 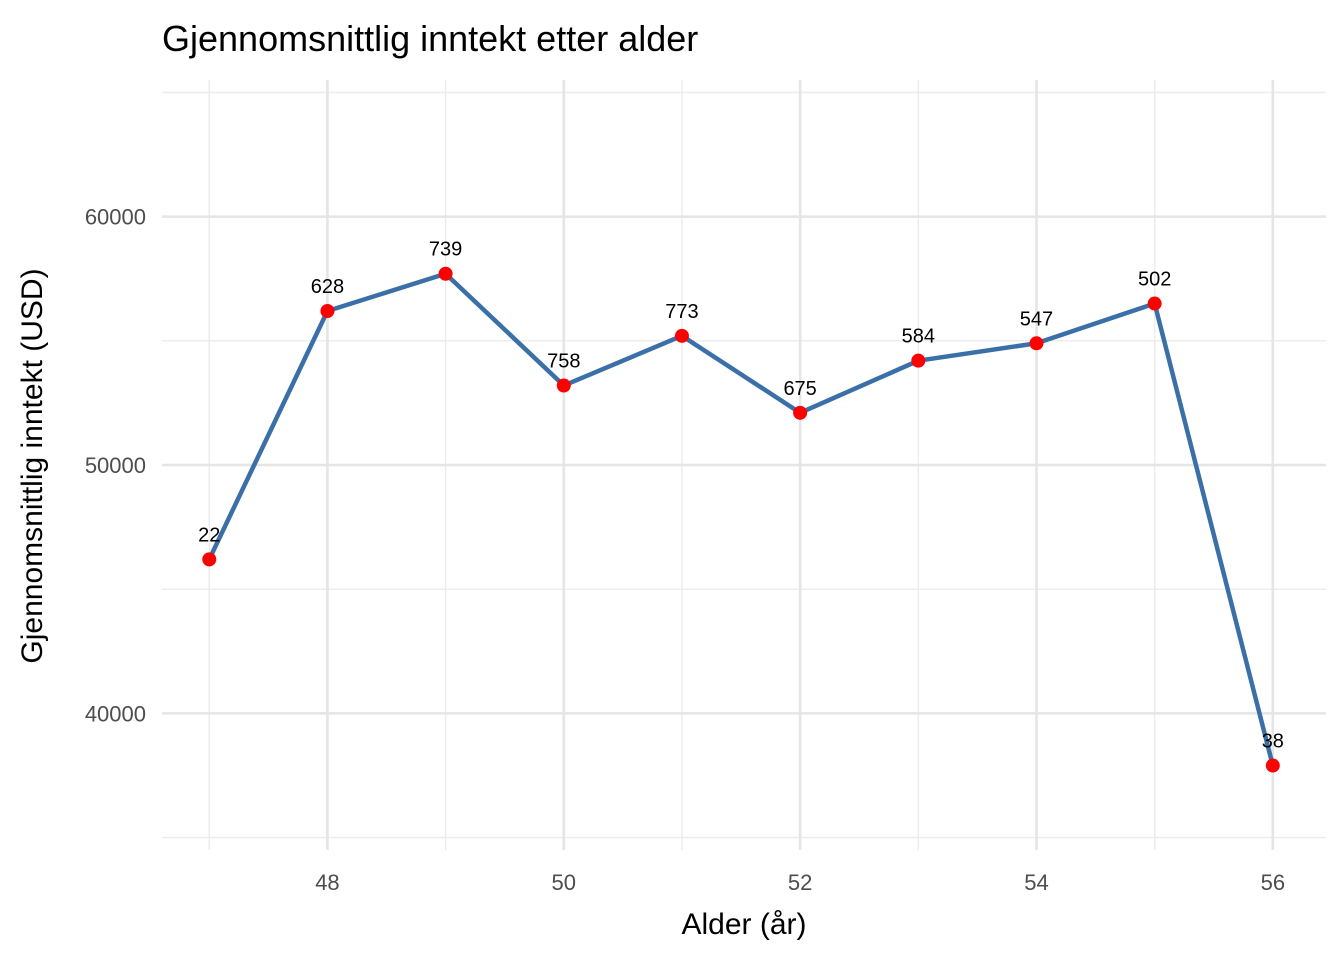 I want to click on x-tick-label: 56, so click(x=1273, y=882).